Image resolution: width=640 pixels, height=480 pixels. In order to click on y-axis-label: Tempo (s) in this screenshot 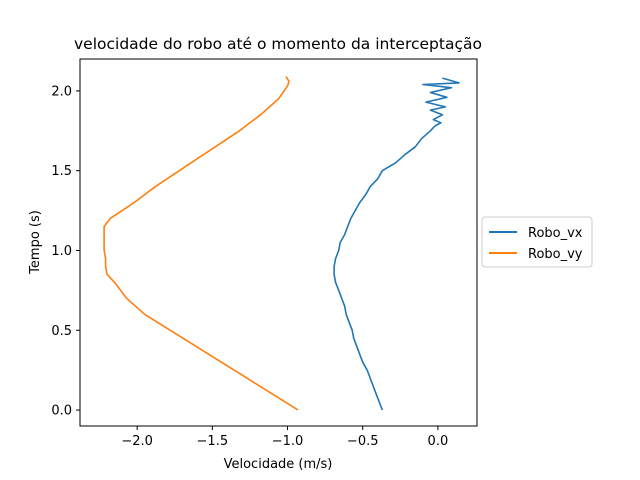, I will do `click(35, 242)`.